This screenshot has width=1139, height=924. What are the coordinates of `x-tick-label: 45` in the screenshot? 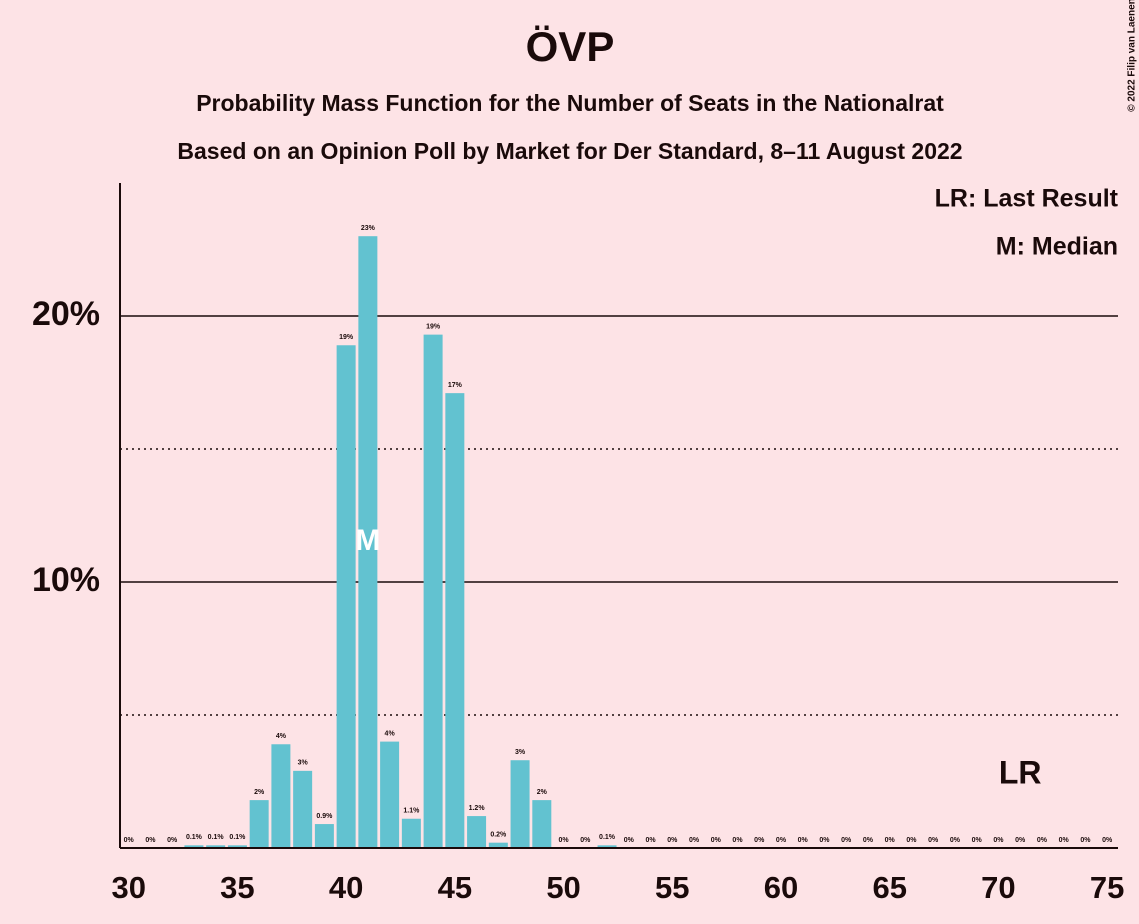 It's located at (455, 887).